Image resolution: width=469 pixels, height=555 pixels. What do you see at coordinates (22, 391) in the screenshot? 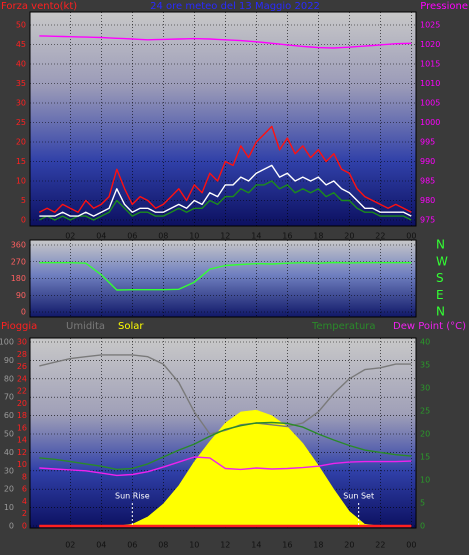
I see `y-tick-label: 22` at bounding box center [22, 391].